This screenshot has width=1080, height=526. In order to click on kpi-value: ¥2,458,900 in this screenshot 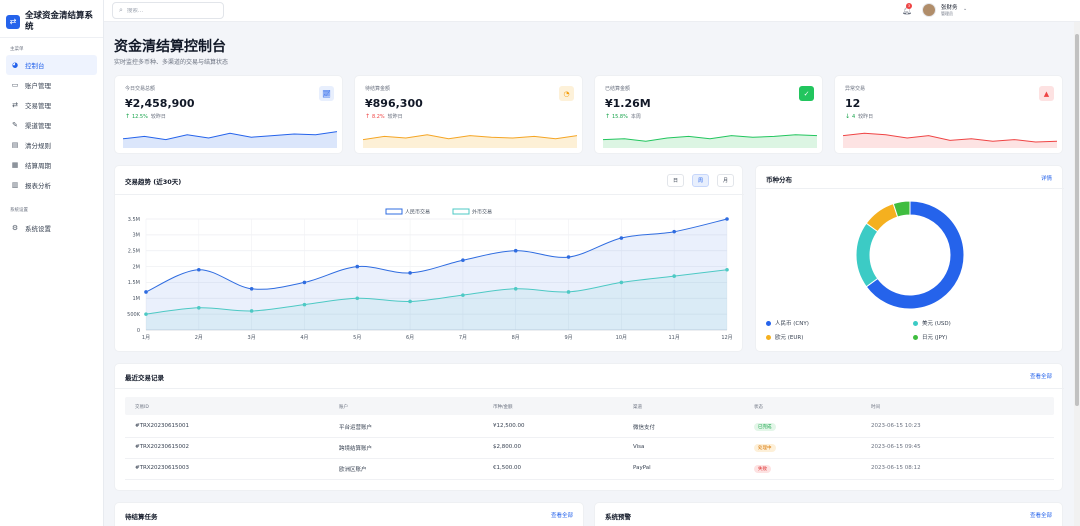, I will do `click(160, 103)`.